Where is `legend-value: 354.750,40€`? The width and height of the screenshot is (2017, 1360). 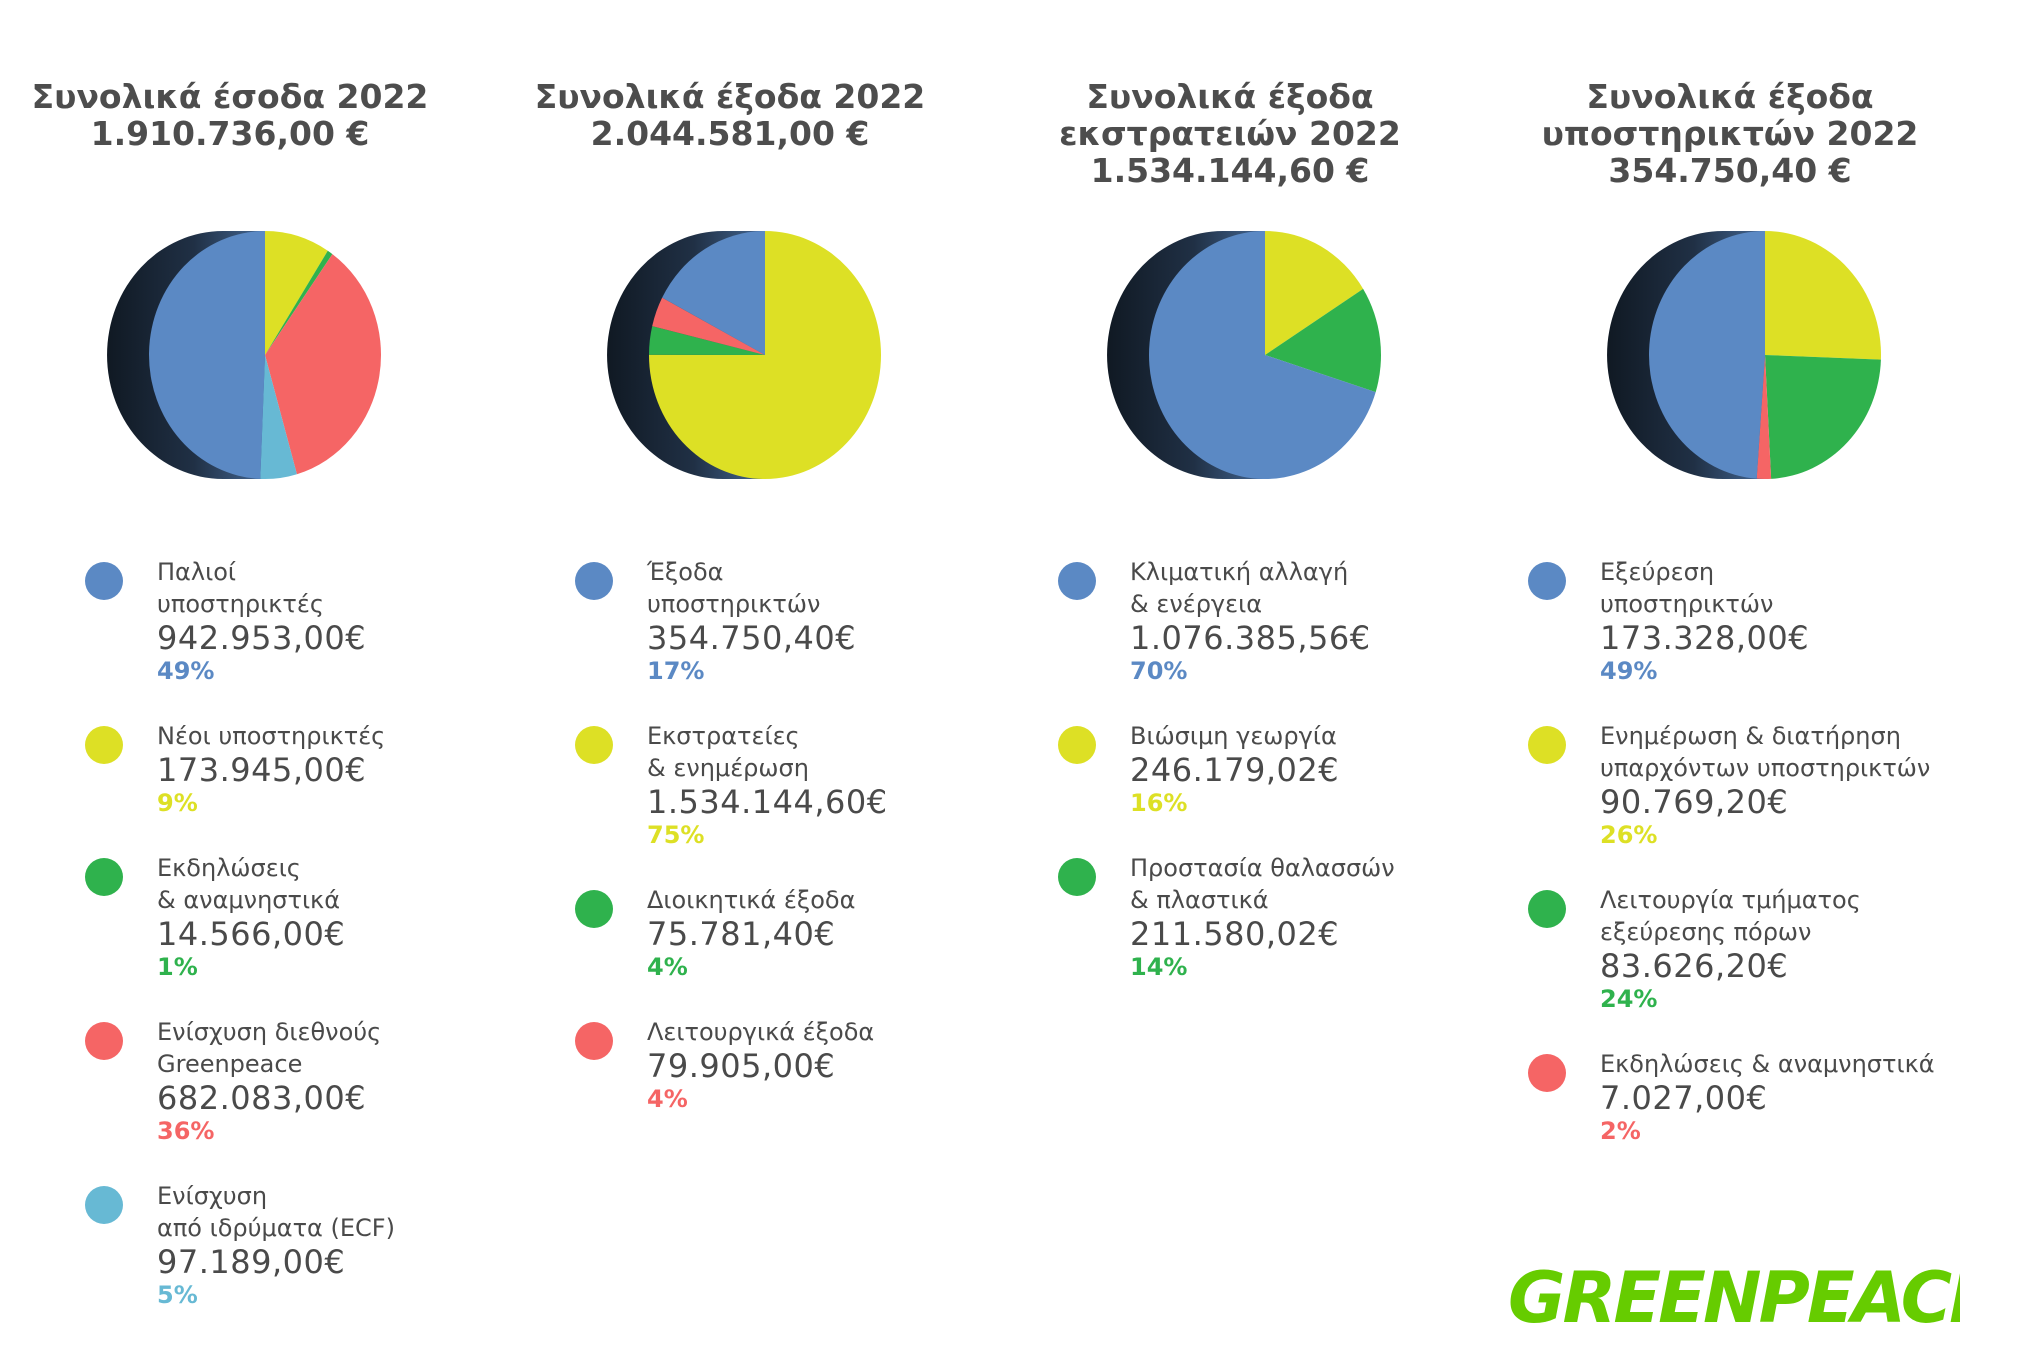 legend-value: 354.750,40€ is located at coordinates (752, 638).